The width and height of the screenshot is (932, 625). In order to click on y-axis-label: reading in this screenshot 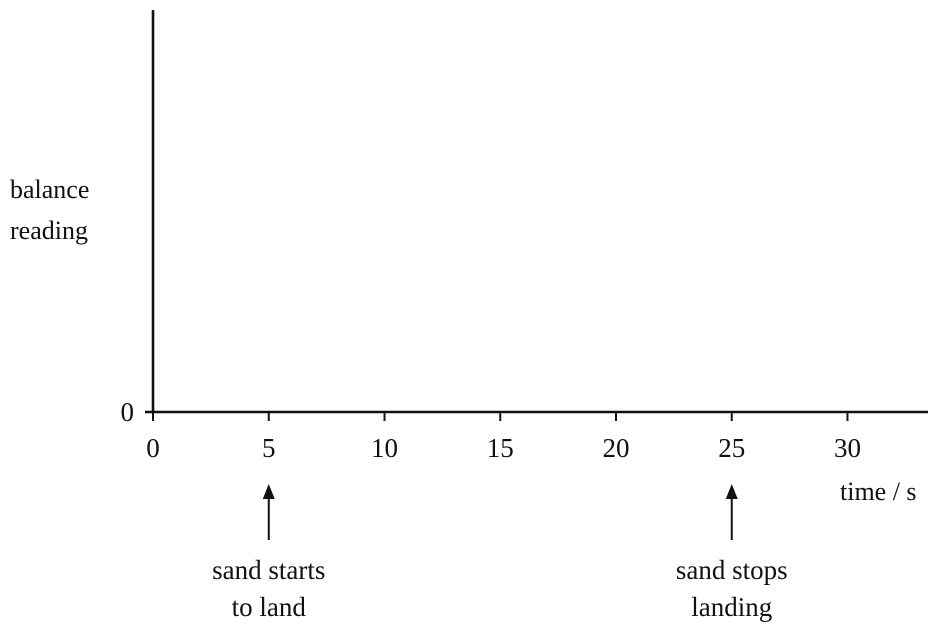, I will do `click(49, 230)`.